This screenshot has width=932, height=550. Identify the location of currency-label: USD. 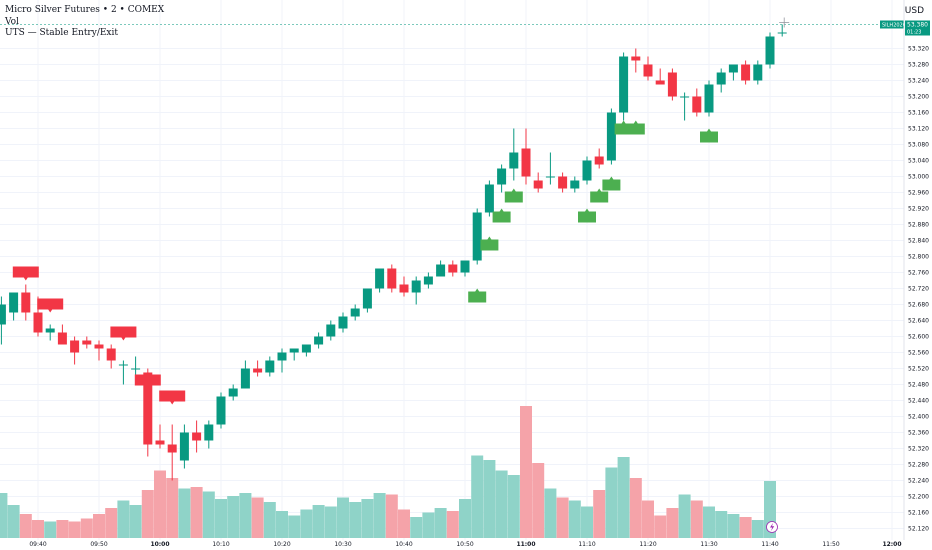
(914, 11).